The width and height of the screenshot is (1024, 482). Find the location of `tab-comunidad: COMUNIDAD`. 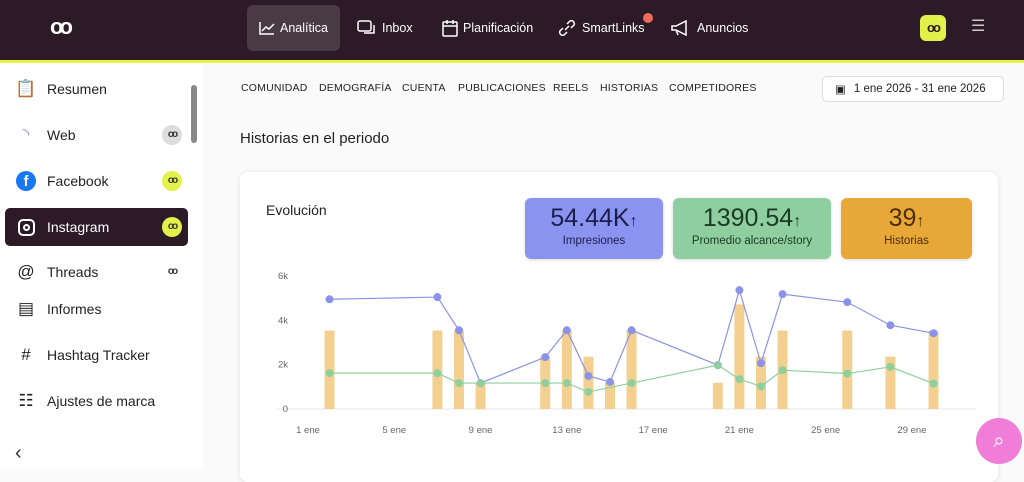

tab-comunidad: COMUNIDAD is located at coordinates (274, 88).